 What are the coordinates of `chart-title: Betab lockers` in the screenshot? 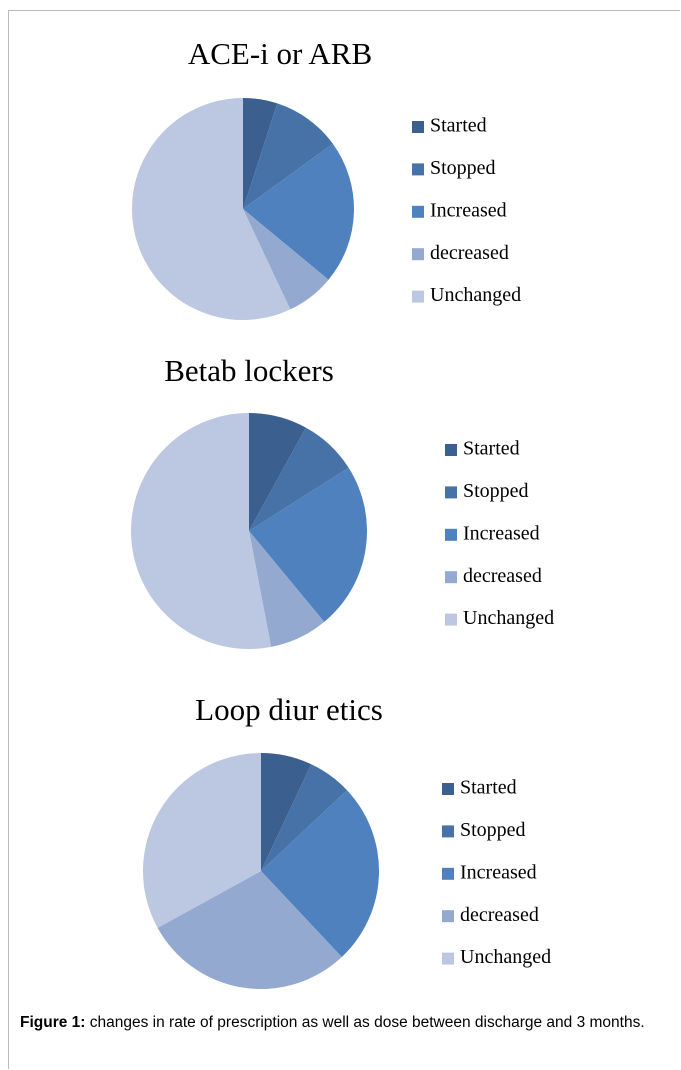 It's located at (249, 370).